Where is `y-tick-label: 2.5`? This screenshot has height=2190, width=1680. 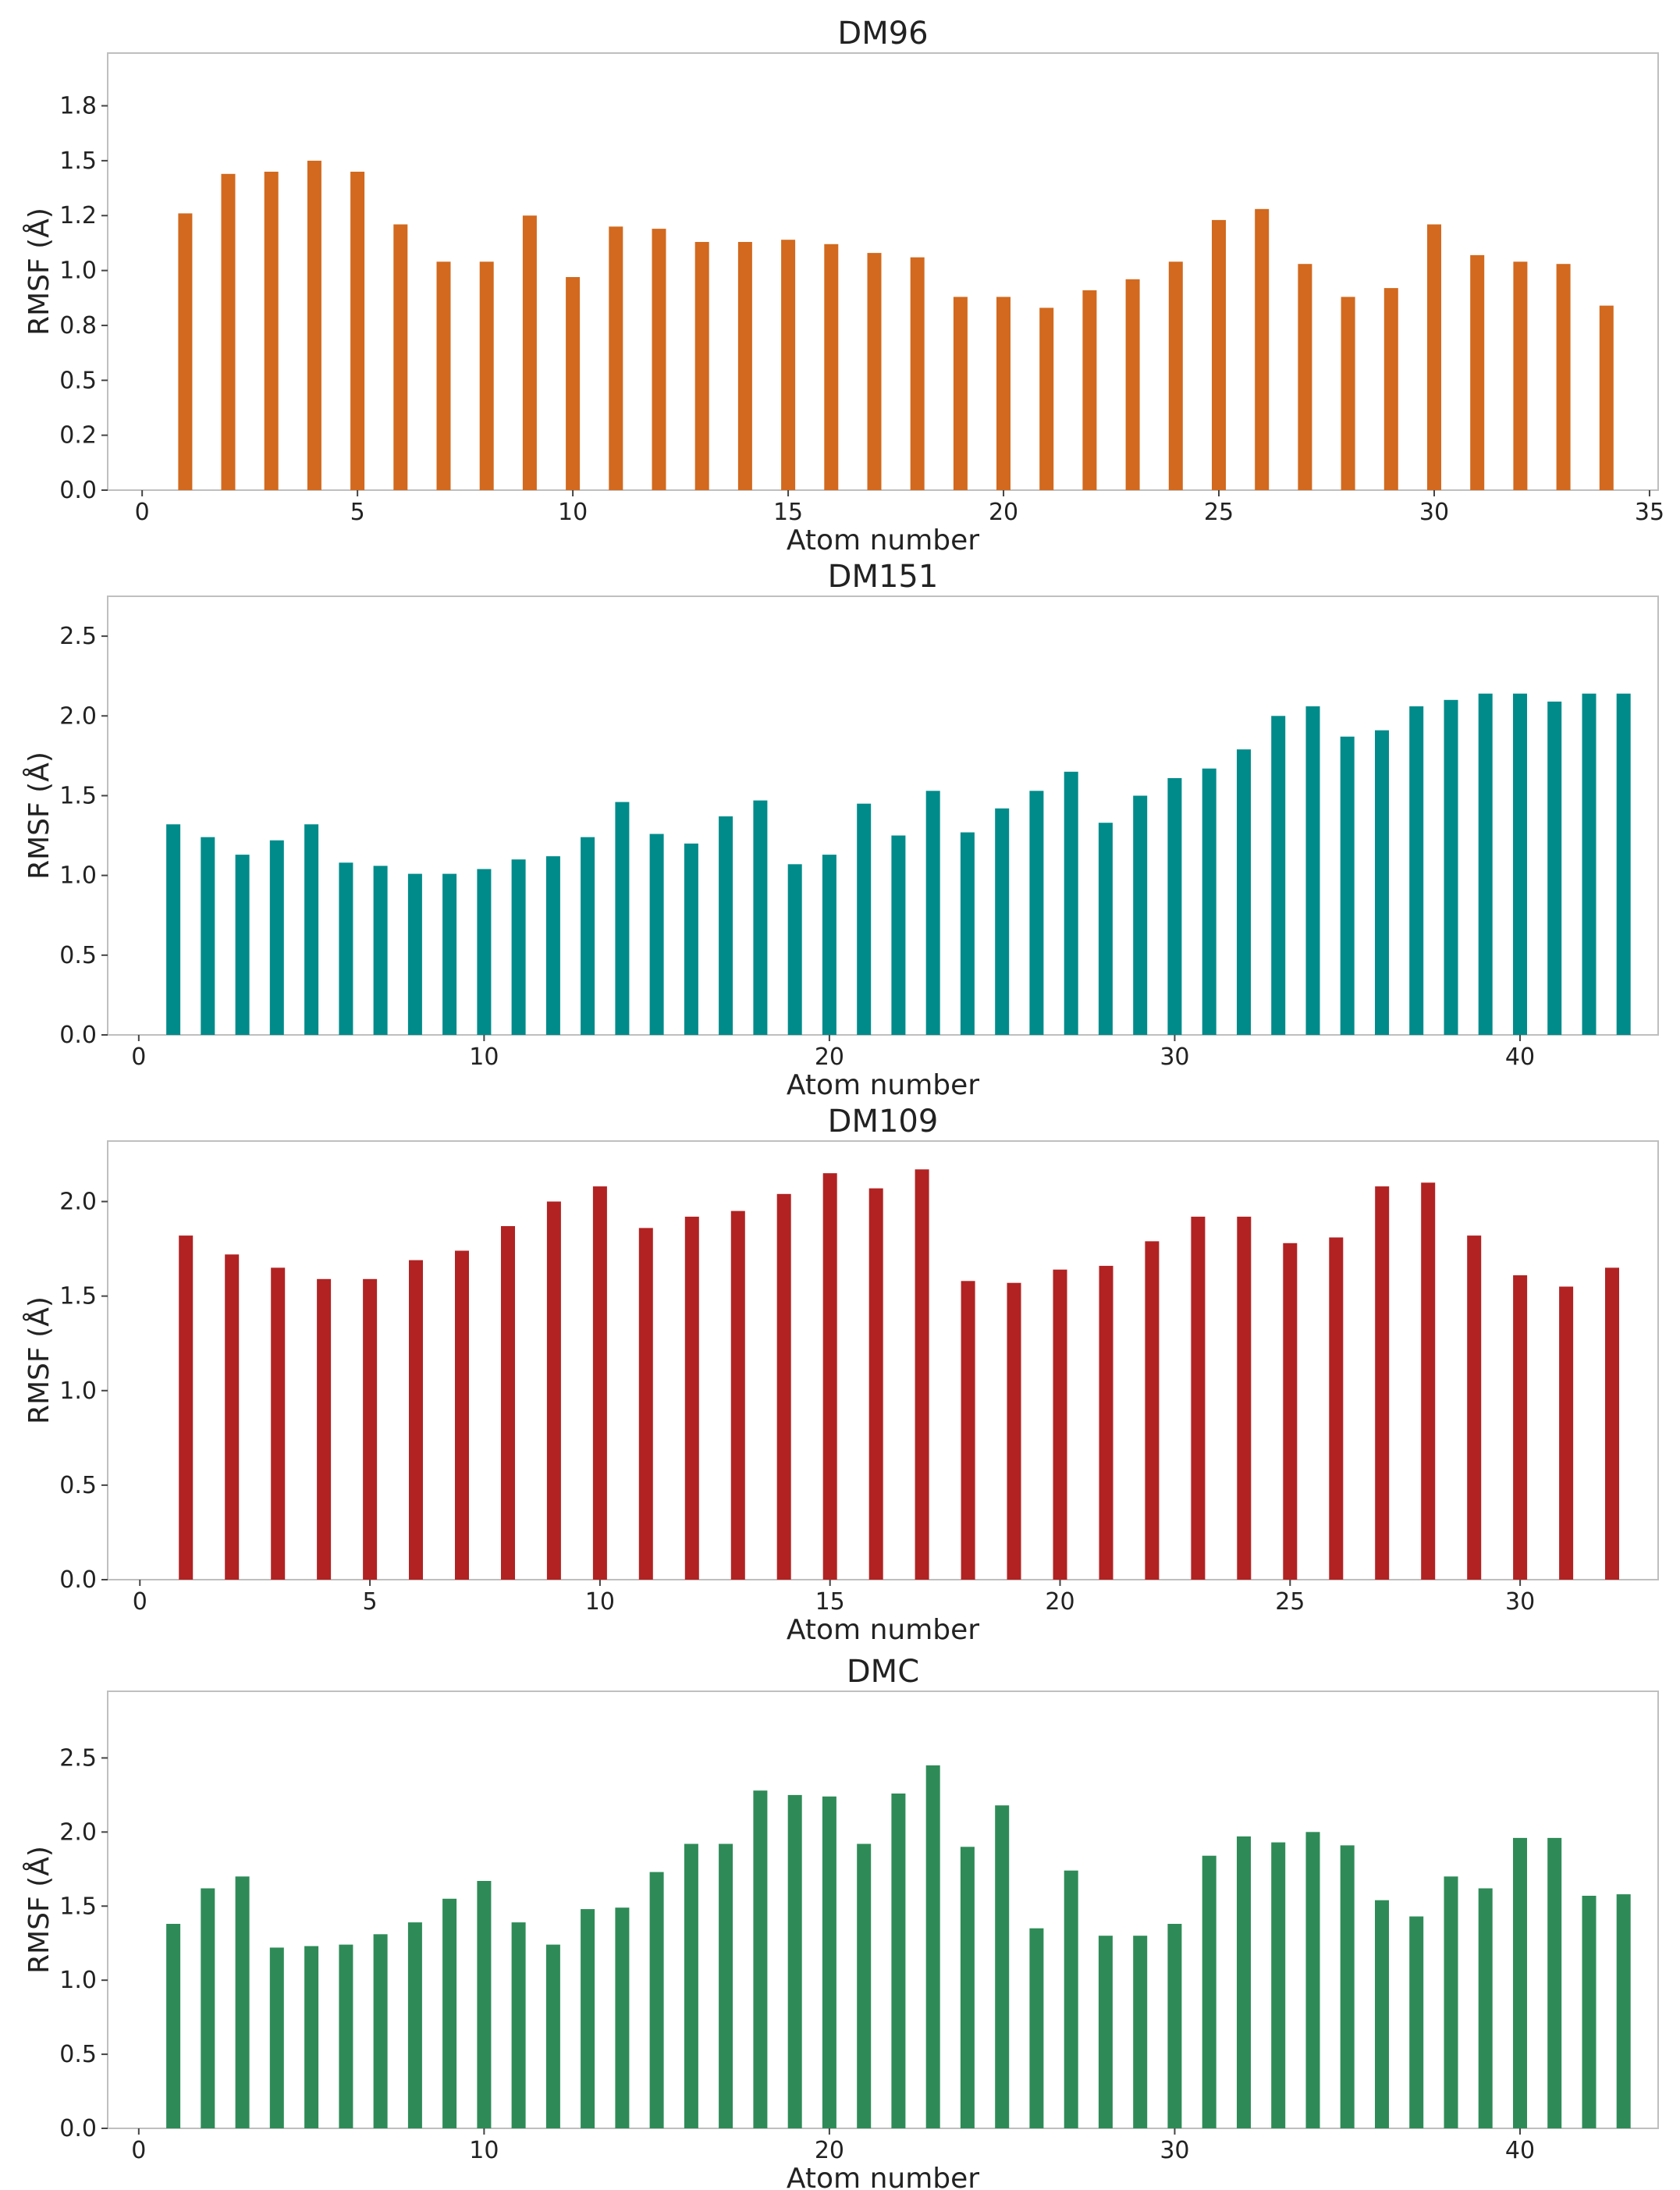 y-tick-label: 2.5 is located at coordinates (78, 636).